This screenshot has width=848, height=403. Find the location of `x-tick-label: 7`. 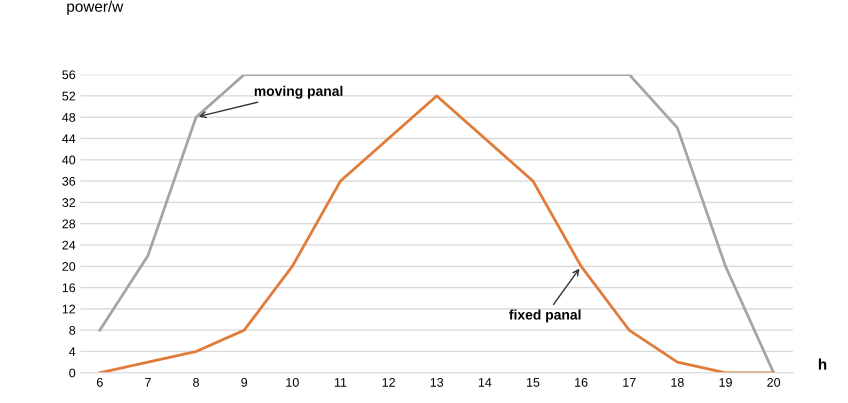

x-tick-label: 7 is located at coordinates (148, 382).